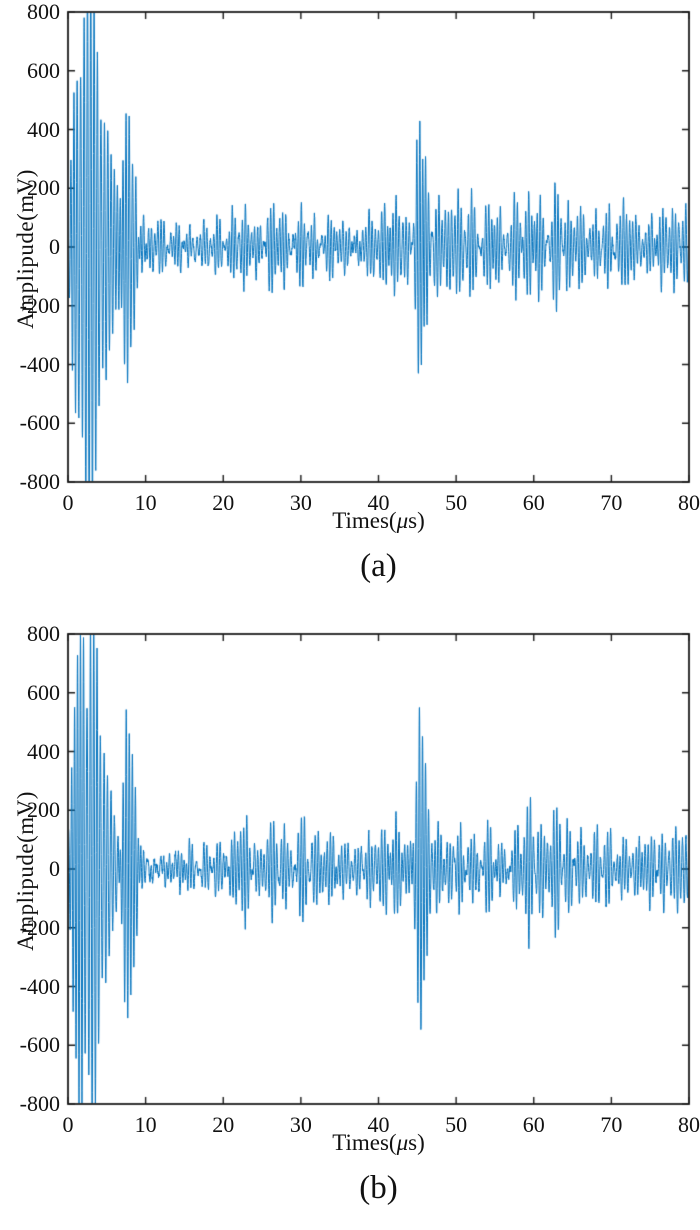  Describe the element at coordinates (378, 1188) in the screenshot. I see `panel-caption-b: (b)` at that location.